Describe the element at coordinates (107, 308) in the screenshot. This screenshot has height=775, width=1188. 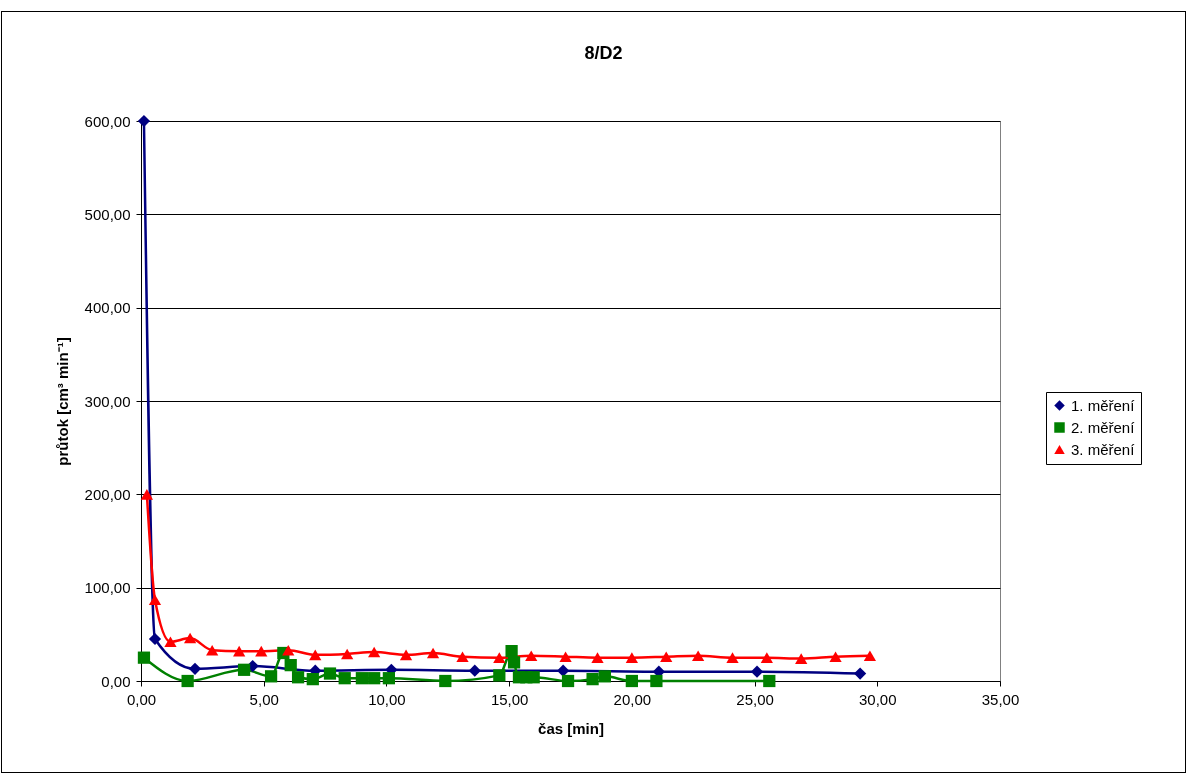
I see `y-tick-label: 400,00` at that location.